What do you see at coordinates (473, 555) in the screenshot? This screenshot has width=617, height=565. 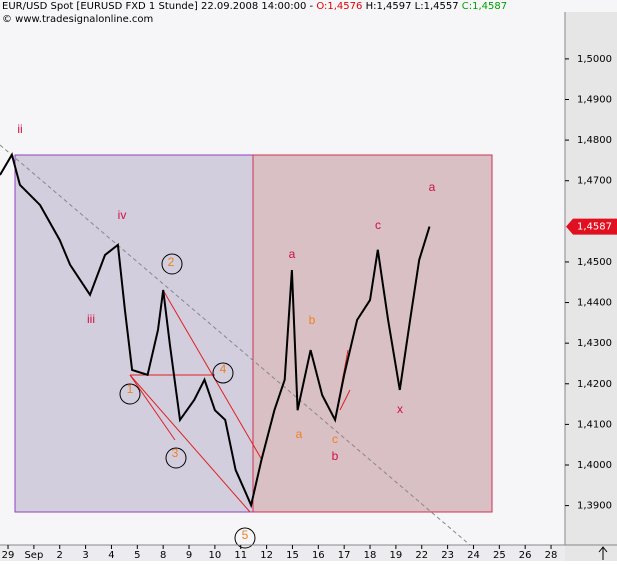 I see `x-tick-label: 24` at bounding box center [473, 555].